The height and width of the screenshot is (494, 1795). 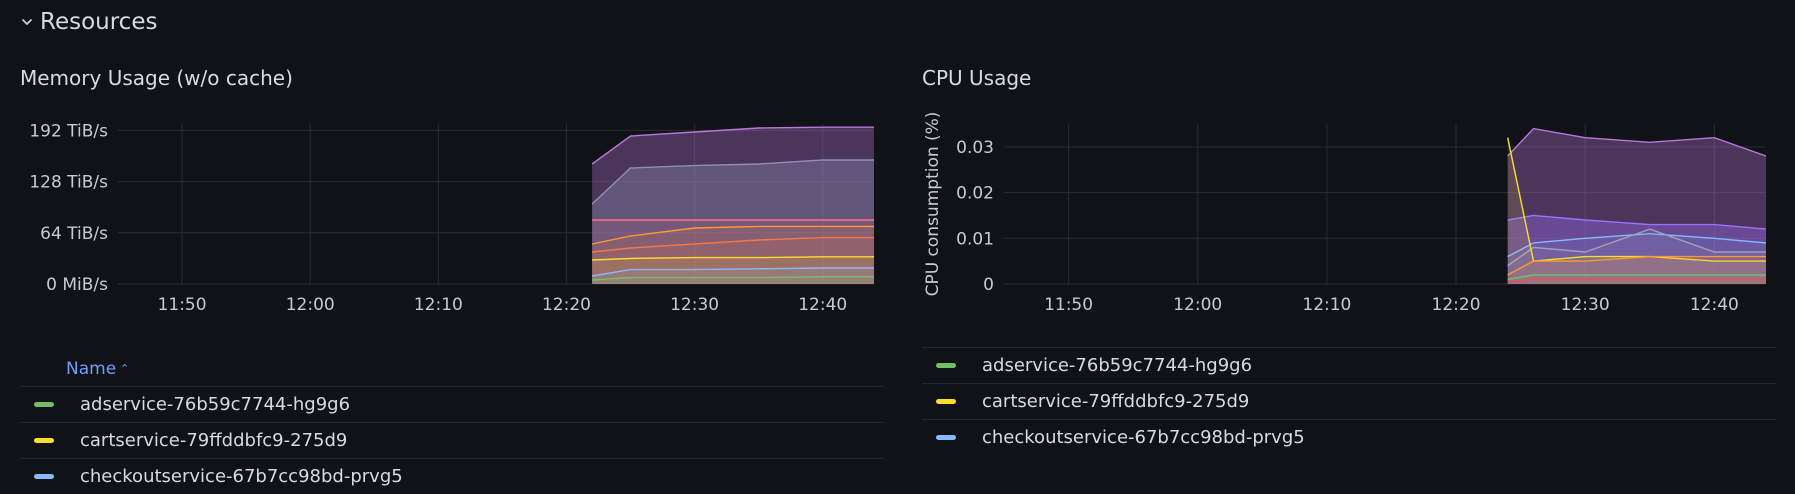 I want to click on row-header-resources: Resources, so click(x=88, y=22).